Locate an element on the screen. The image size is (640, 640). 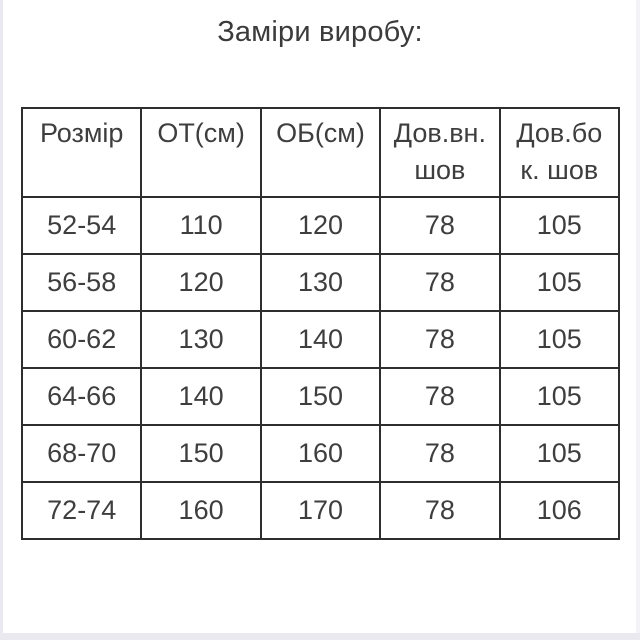
table-row: 56-58 120 130 78 105 is located at coordinates (320, 282).